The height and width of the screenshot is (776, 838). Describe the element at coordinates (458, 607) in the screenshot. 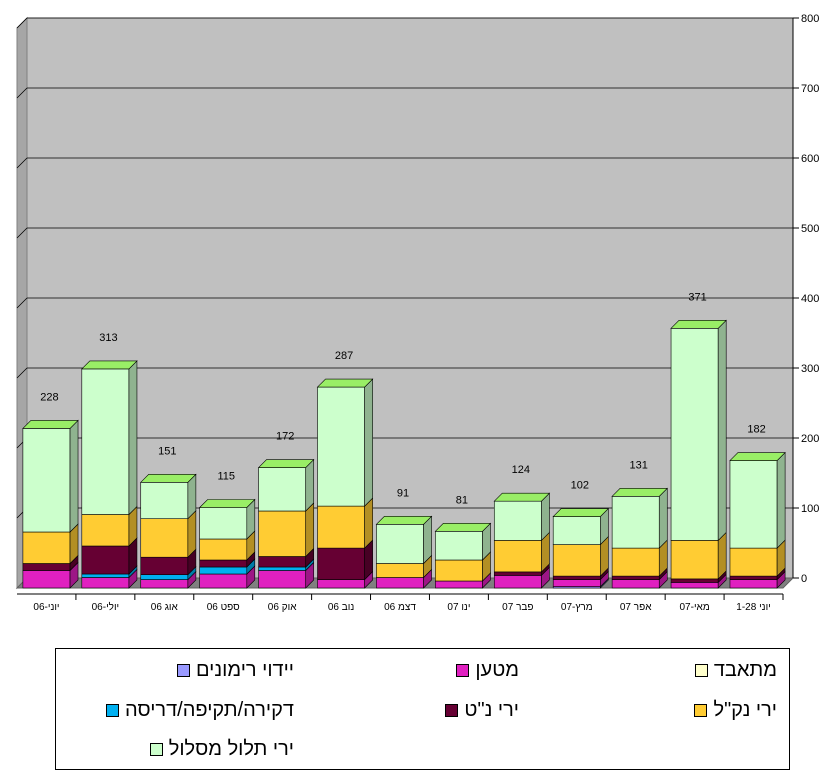

I see `x-tick-label: ינו 07` at that location.